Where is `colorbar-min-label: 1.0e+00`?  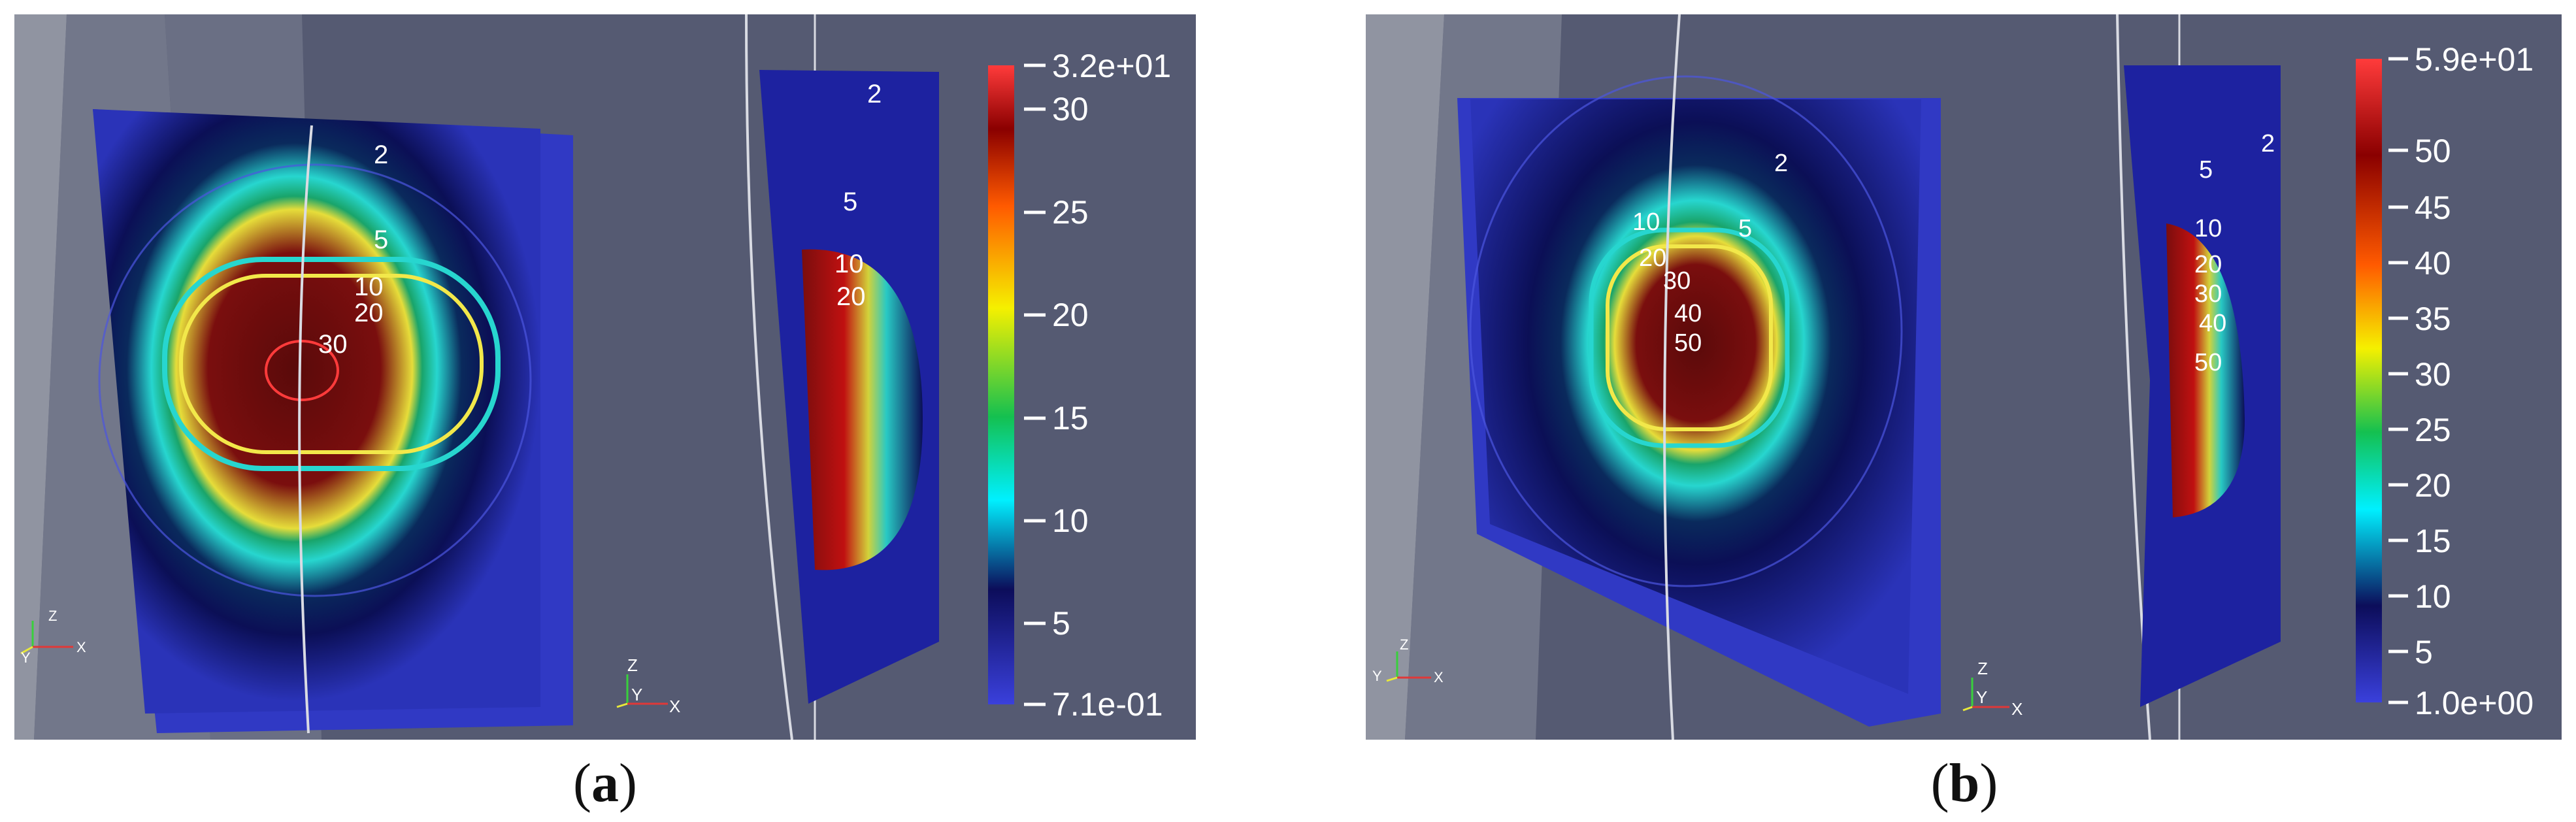 colorbar-min-label: 1.0e+00 is located at coordinates (2474, 703).